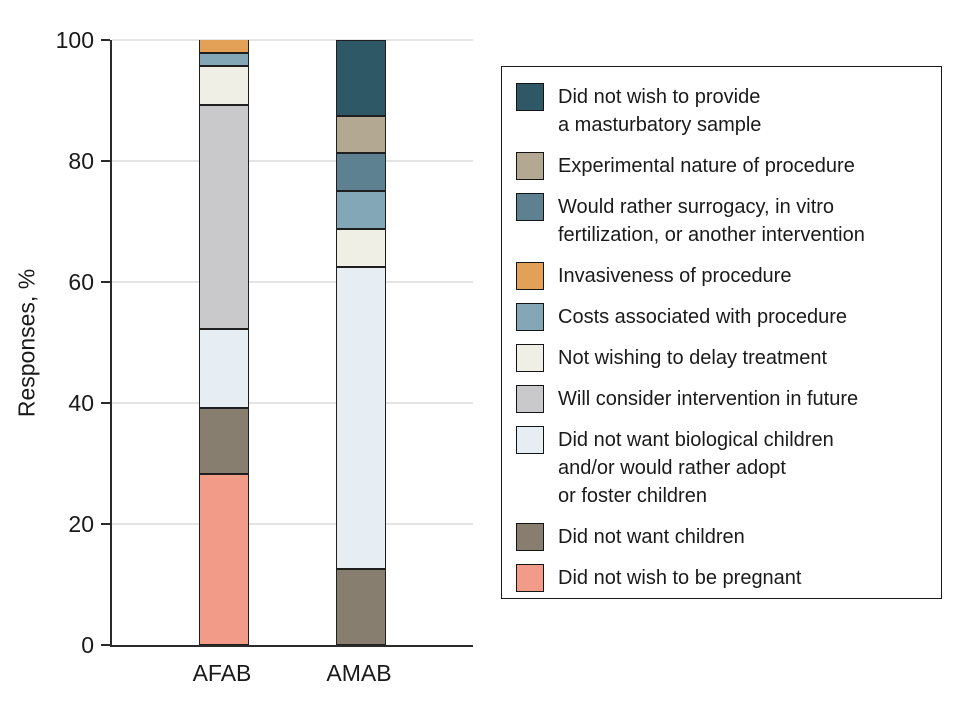  I want to click on bar-segment-afab-no_children, so click(224, 440).